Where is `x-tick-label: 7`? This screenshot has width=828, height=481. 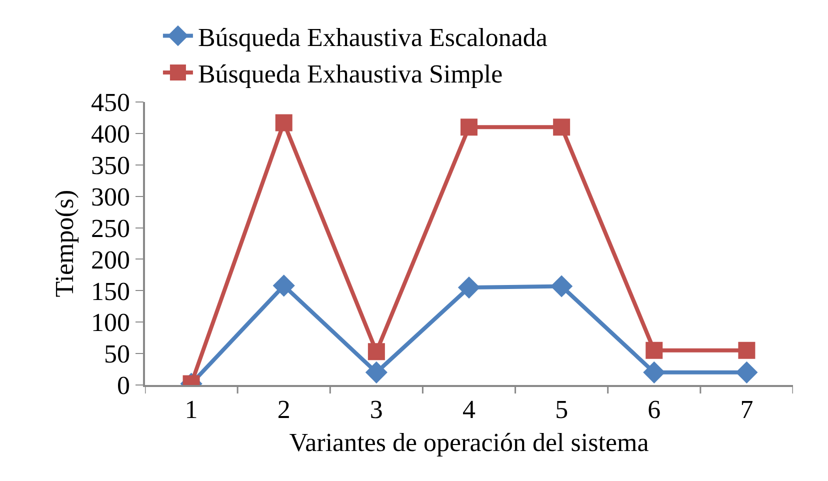 x-tick-label: 7 is located at coordinates (747, 409).